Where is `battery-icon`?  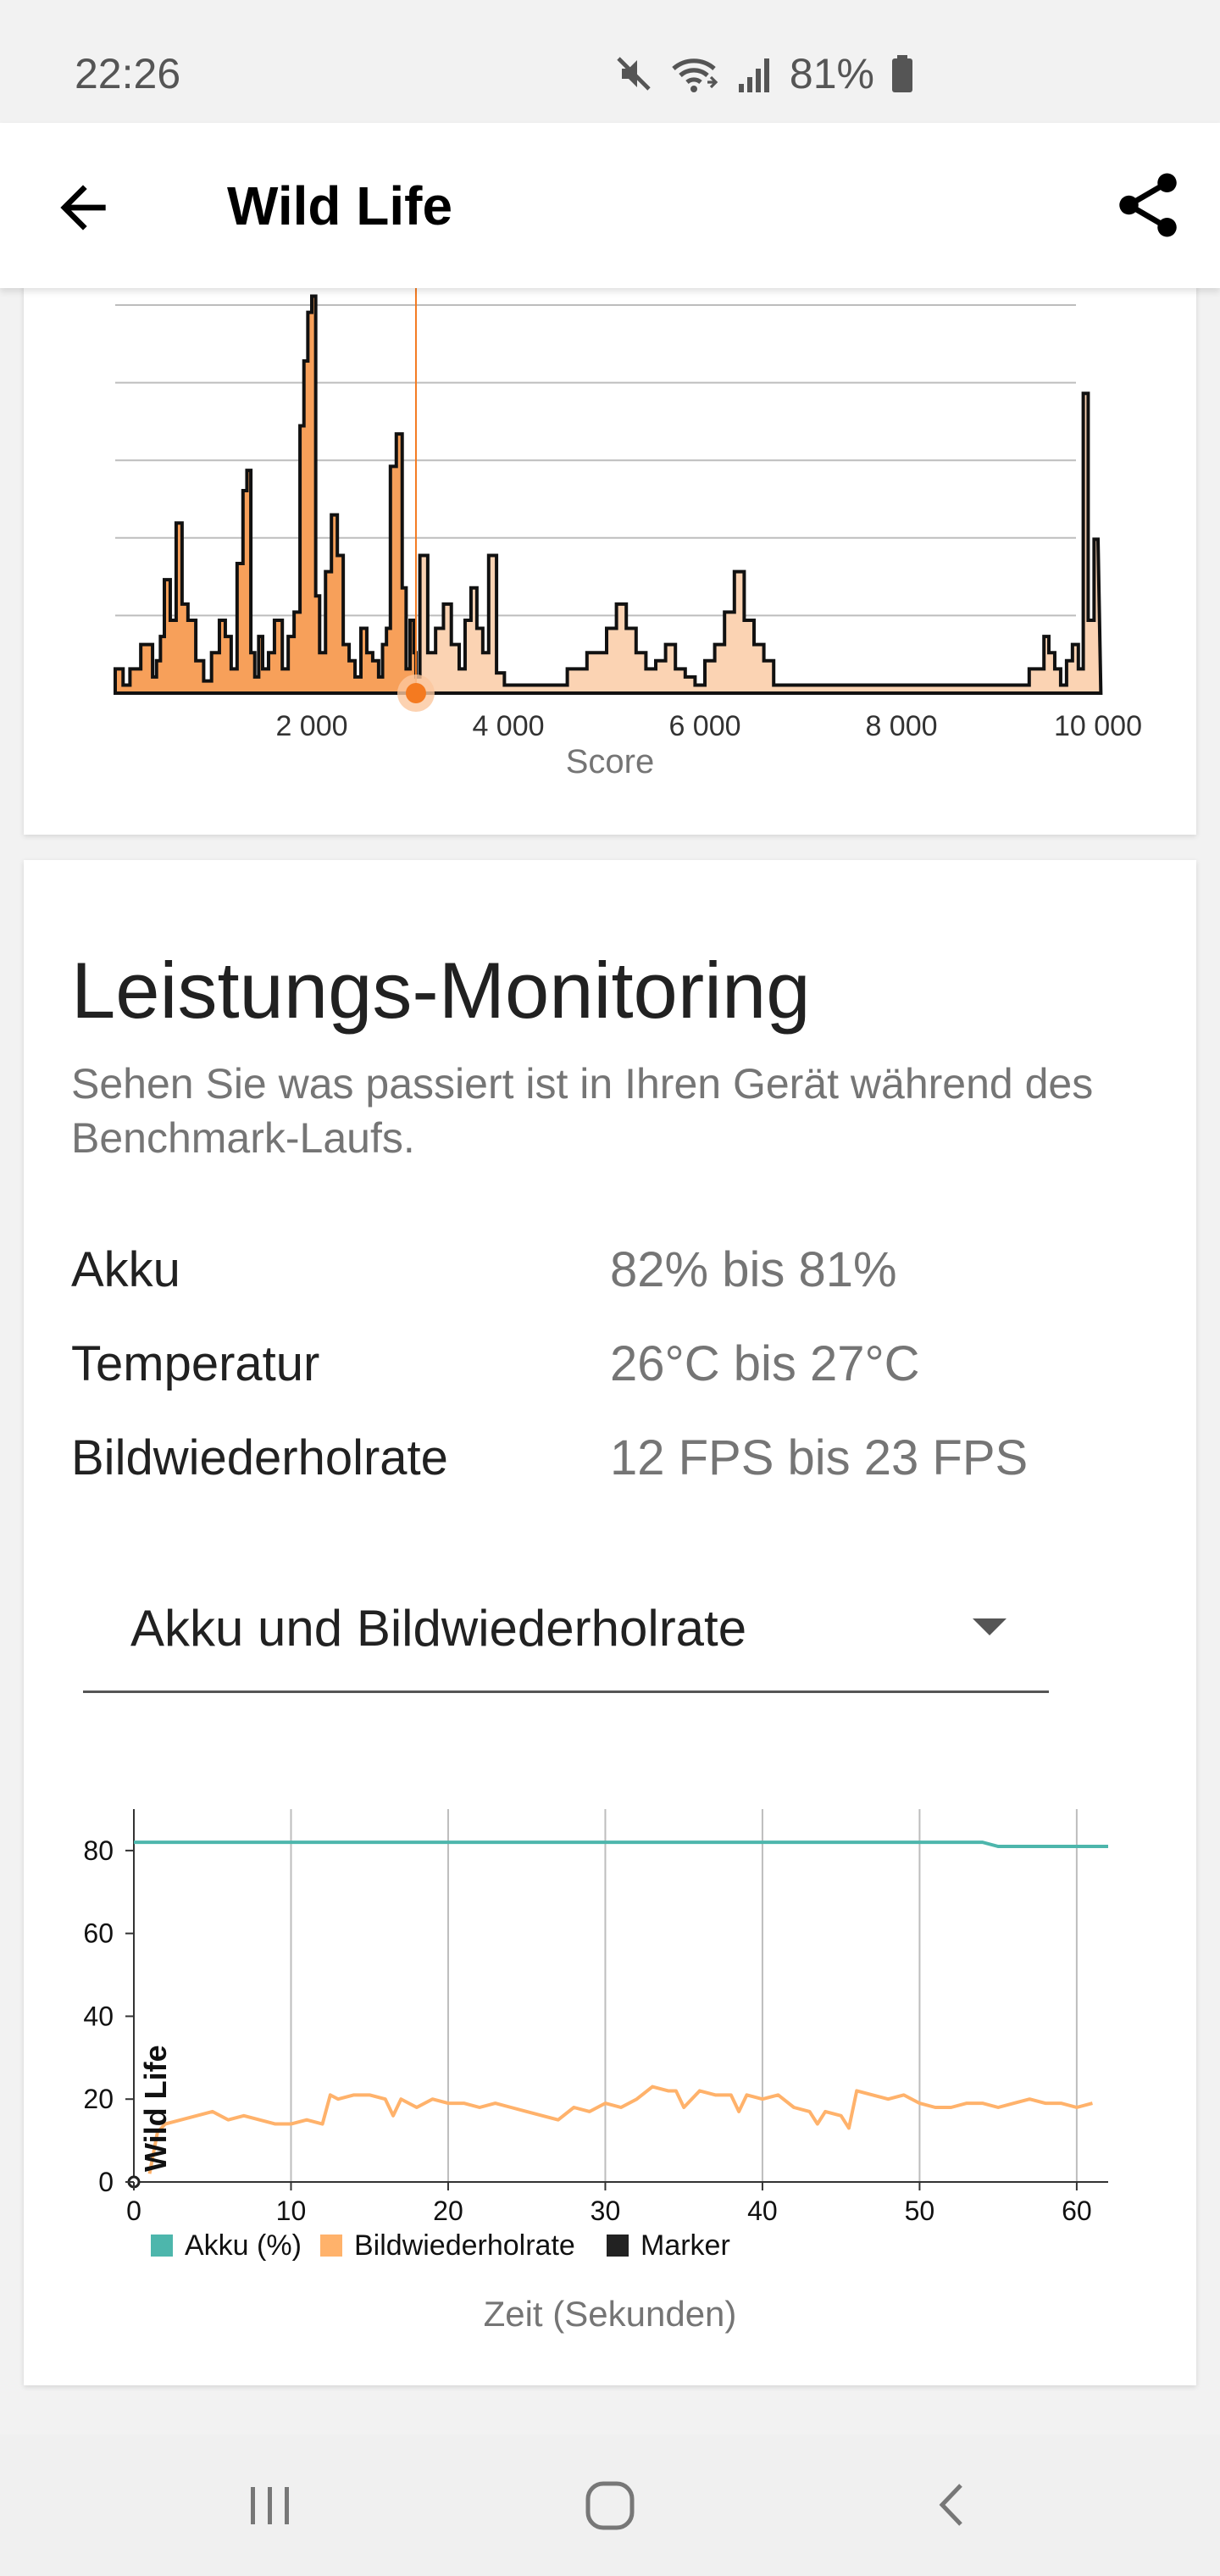
battery-icon is located at coordinates (902, 73).